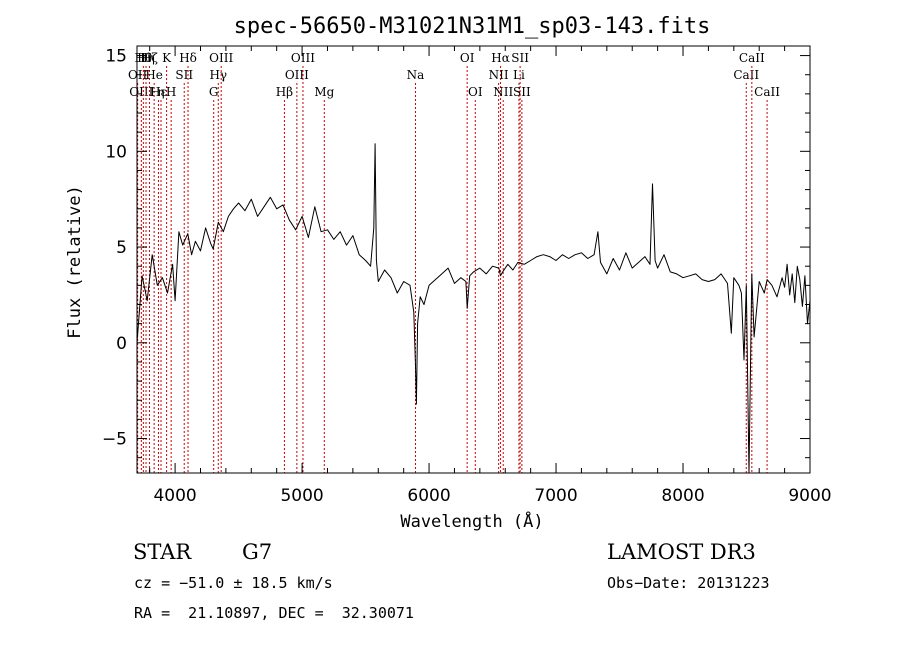 Image resolution: width=900 pixels, height=649 pixels. I want to click on spectral-line-label: Hζ, so click(149, 58).